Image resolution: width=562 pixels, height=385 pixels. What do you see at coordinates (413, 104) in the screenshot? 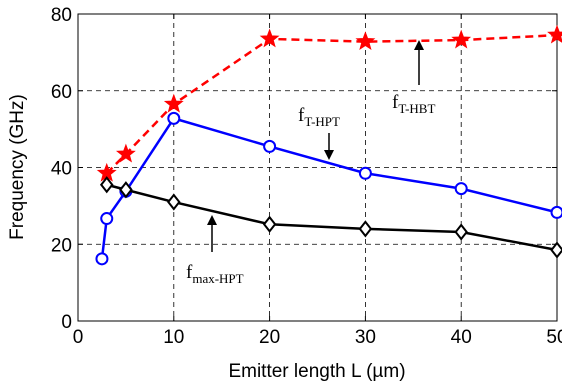
I see `anno-fT-HBT: fT-HBT` at bounding box center [413, 104].